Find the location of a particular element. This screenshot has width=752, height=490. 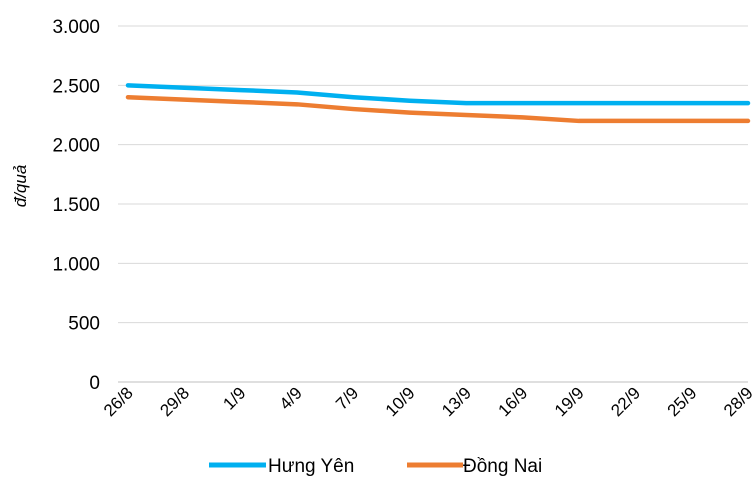

y-tick-label: 500 is located at coordinates (84, 324).